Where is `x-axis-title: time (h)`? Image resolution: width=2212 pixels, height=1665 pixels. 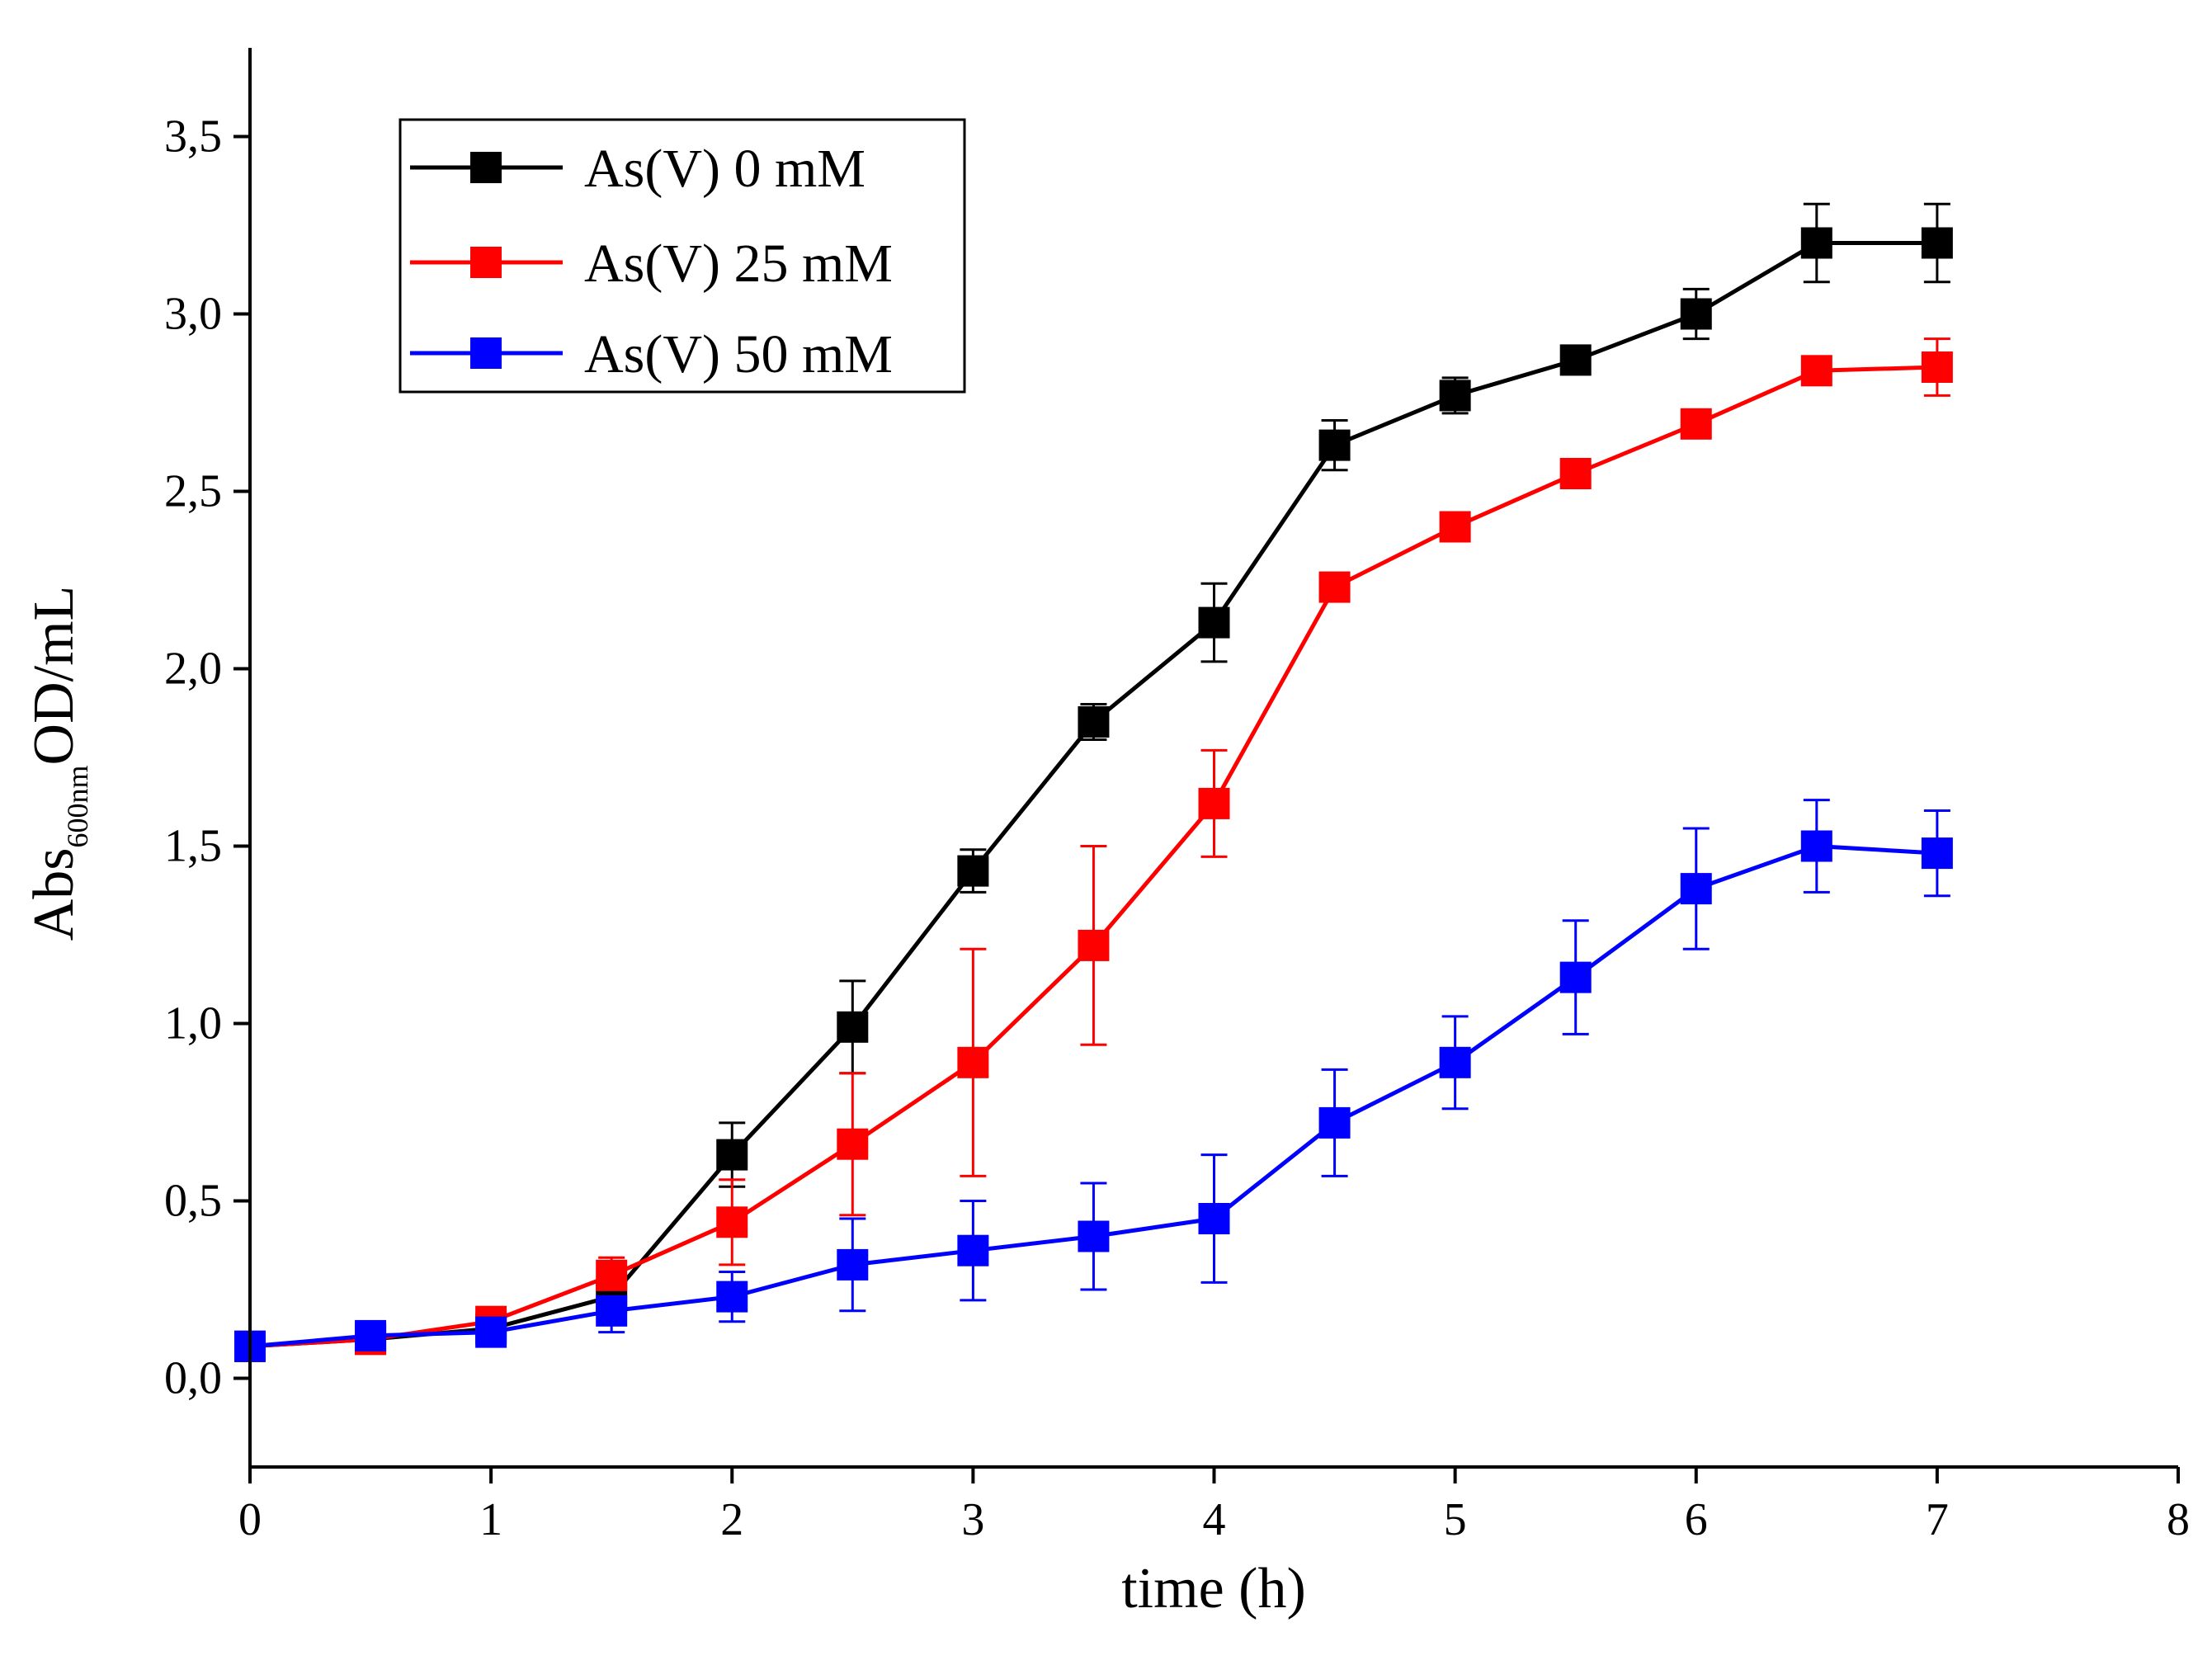 x-axis-title: time (h) is located at coordinates (1213, 1588).